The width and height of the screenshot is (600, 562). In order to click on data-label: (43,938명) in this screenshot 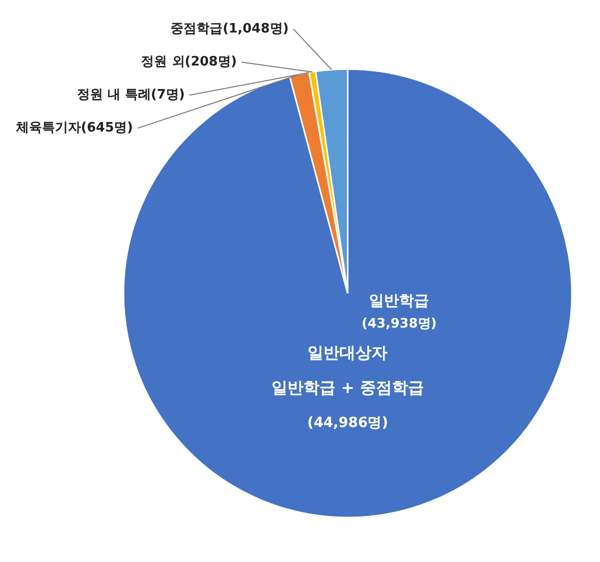, I will do `click(399, 324)`.